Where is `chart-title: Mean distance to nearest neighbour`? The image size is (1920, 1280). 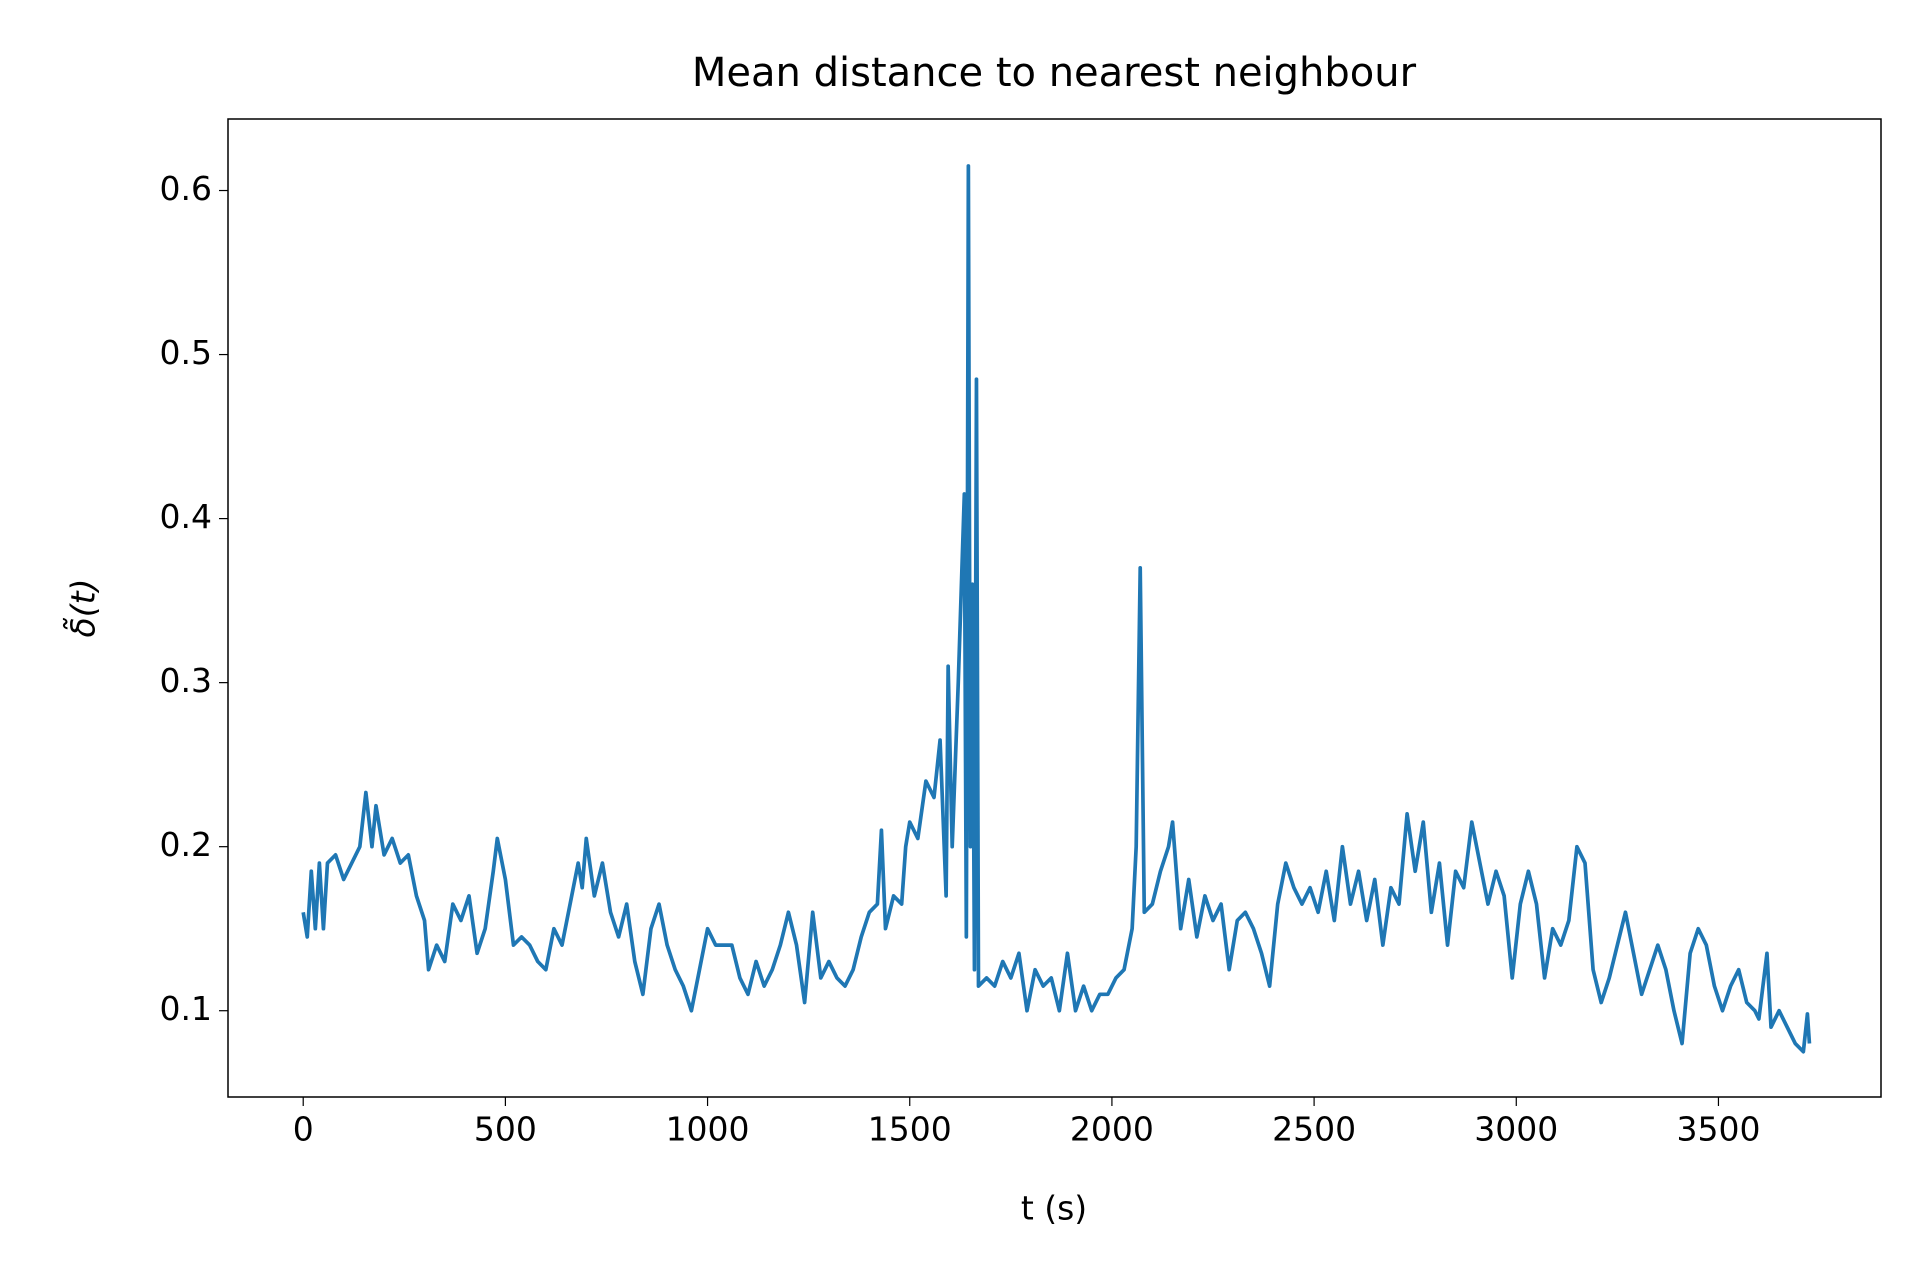
chart-title: Mean distance to nearest neighbour is located at coordinates (1054, 73).